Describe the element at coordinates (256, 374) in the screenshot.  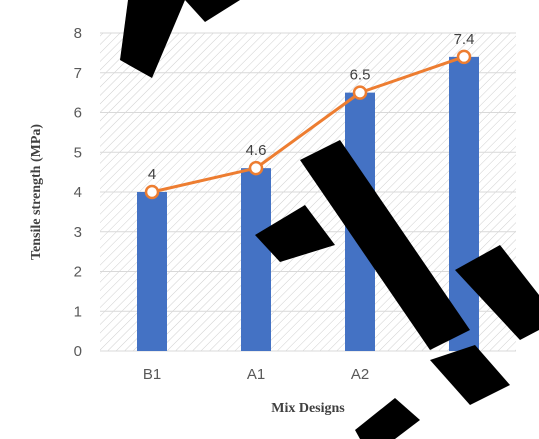
I see `x-tick-label: A1` at that location.